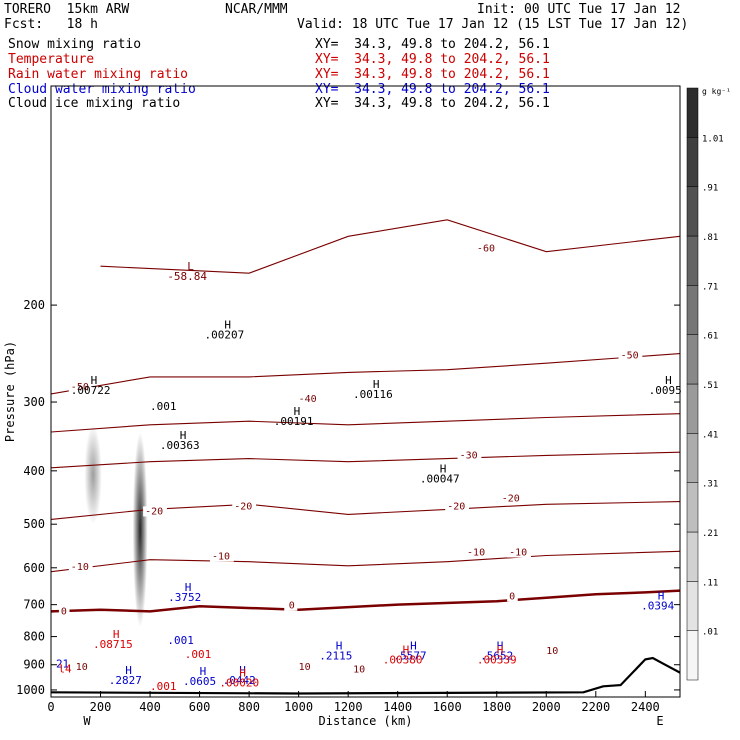  Describe the element at coordinates (710, 633) in the screenshot. I see `colorbar-label: .01` at that location.